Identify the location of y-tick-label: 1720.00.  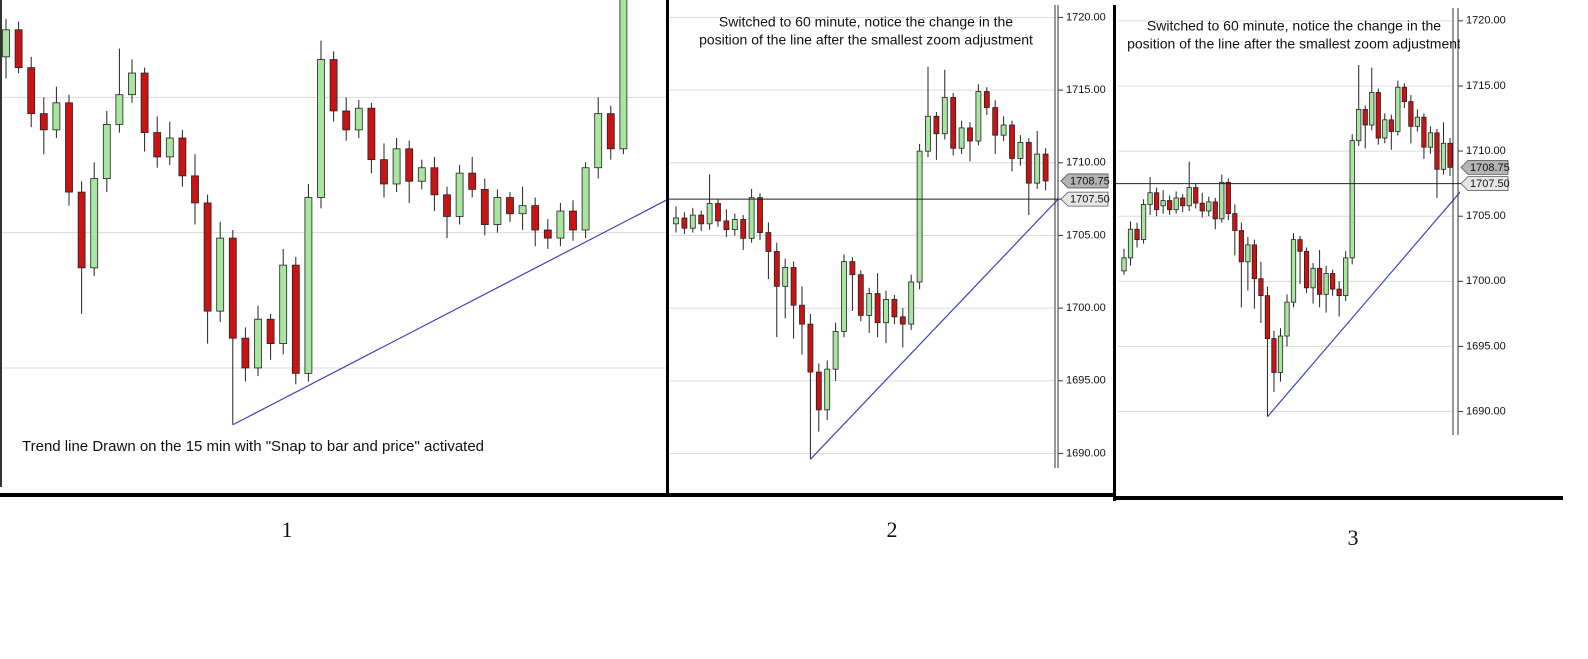
(1486, 21).